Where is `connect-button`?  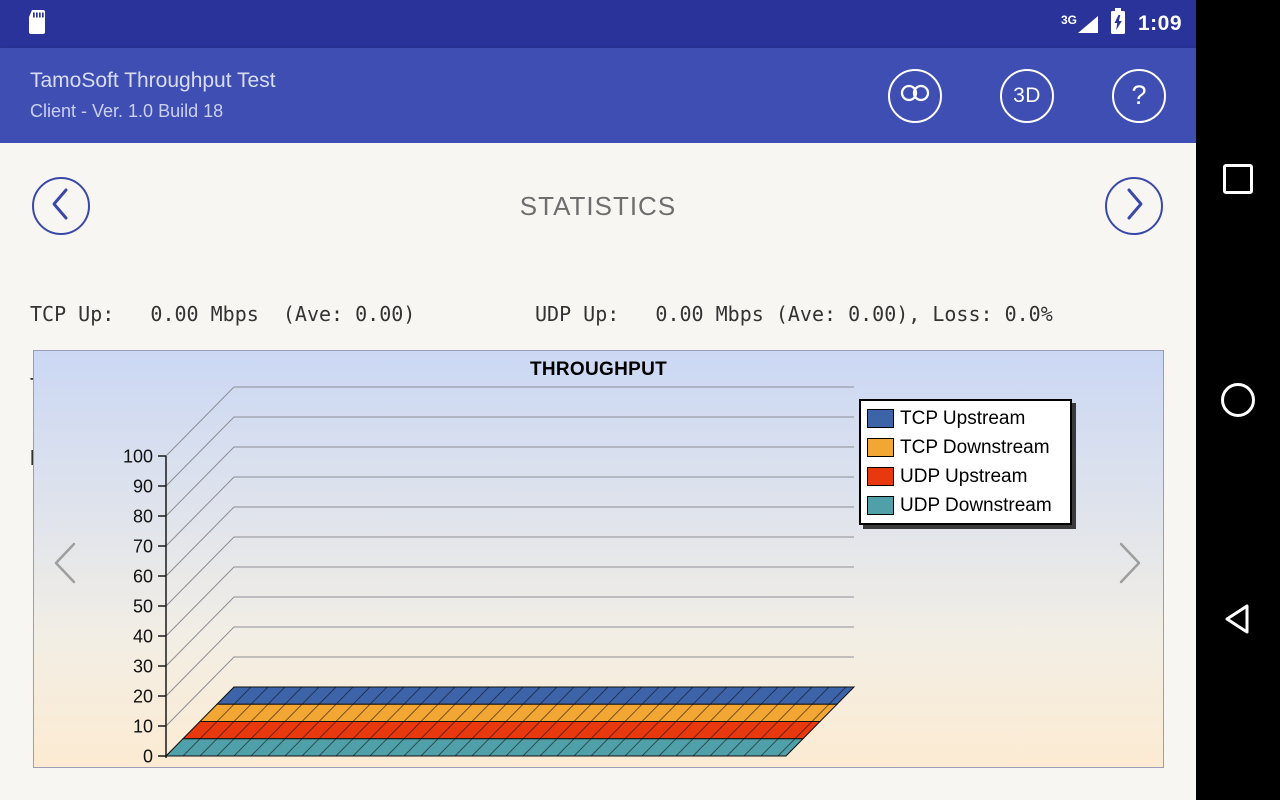 connect-button is located at coordinates (915, 95).